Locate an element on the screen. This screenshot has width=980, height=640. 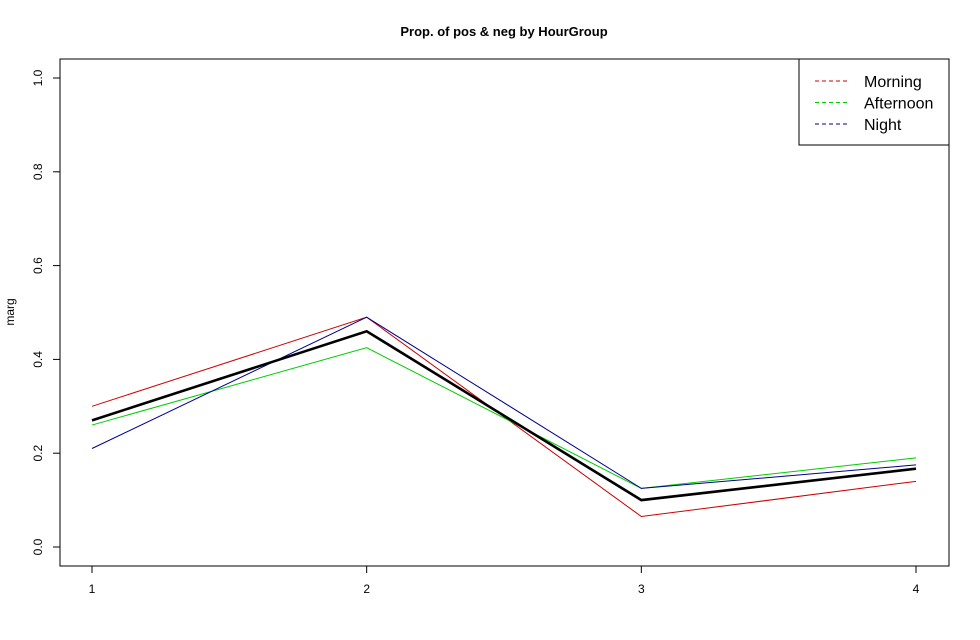
legend-items: Morning Afternoon Night is located at coordinates (874, 104).